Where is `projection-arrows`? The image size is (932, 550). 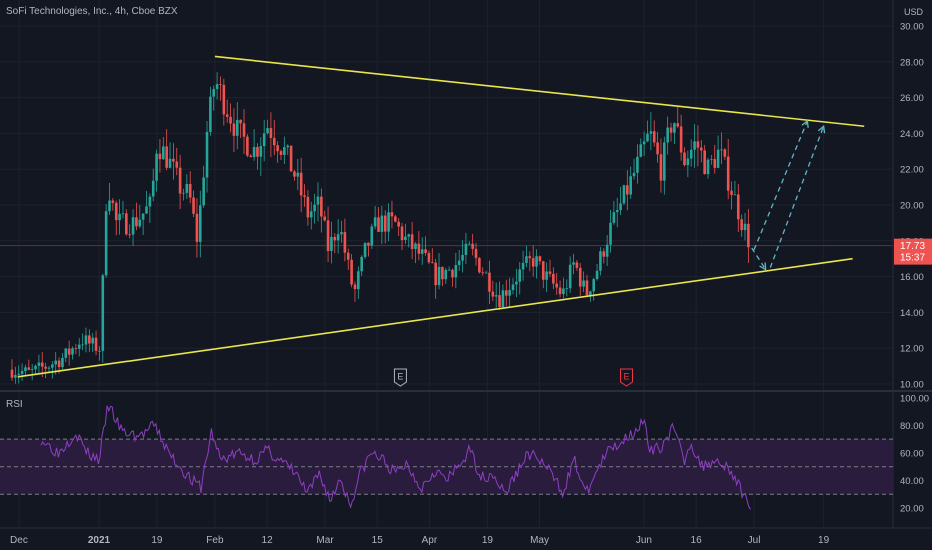 projection-arrows is located at coordinates (788, 195).